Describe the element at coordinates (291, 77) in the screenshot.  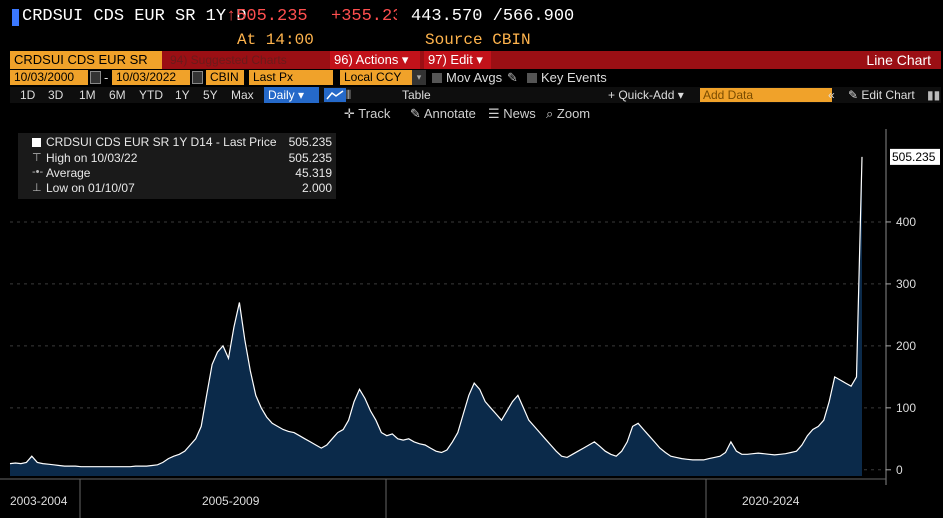
I see `field-select: Last Px` at that location.